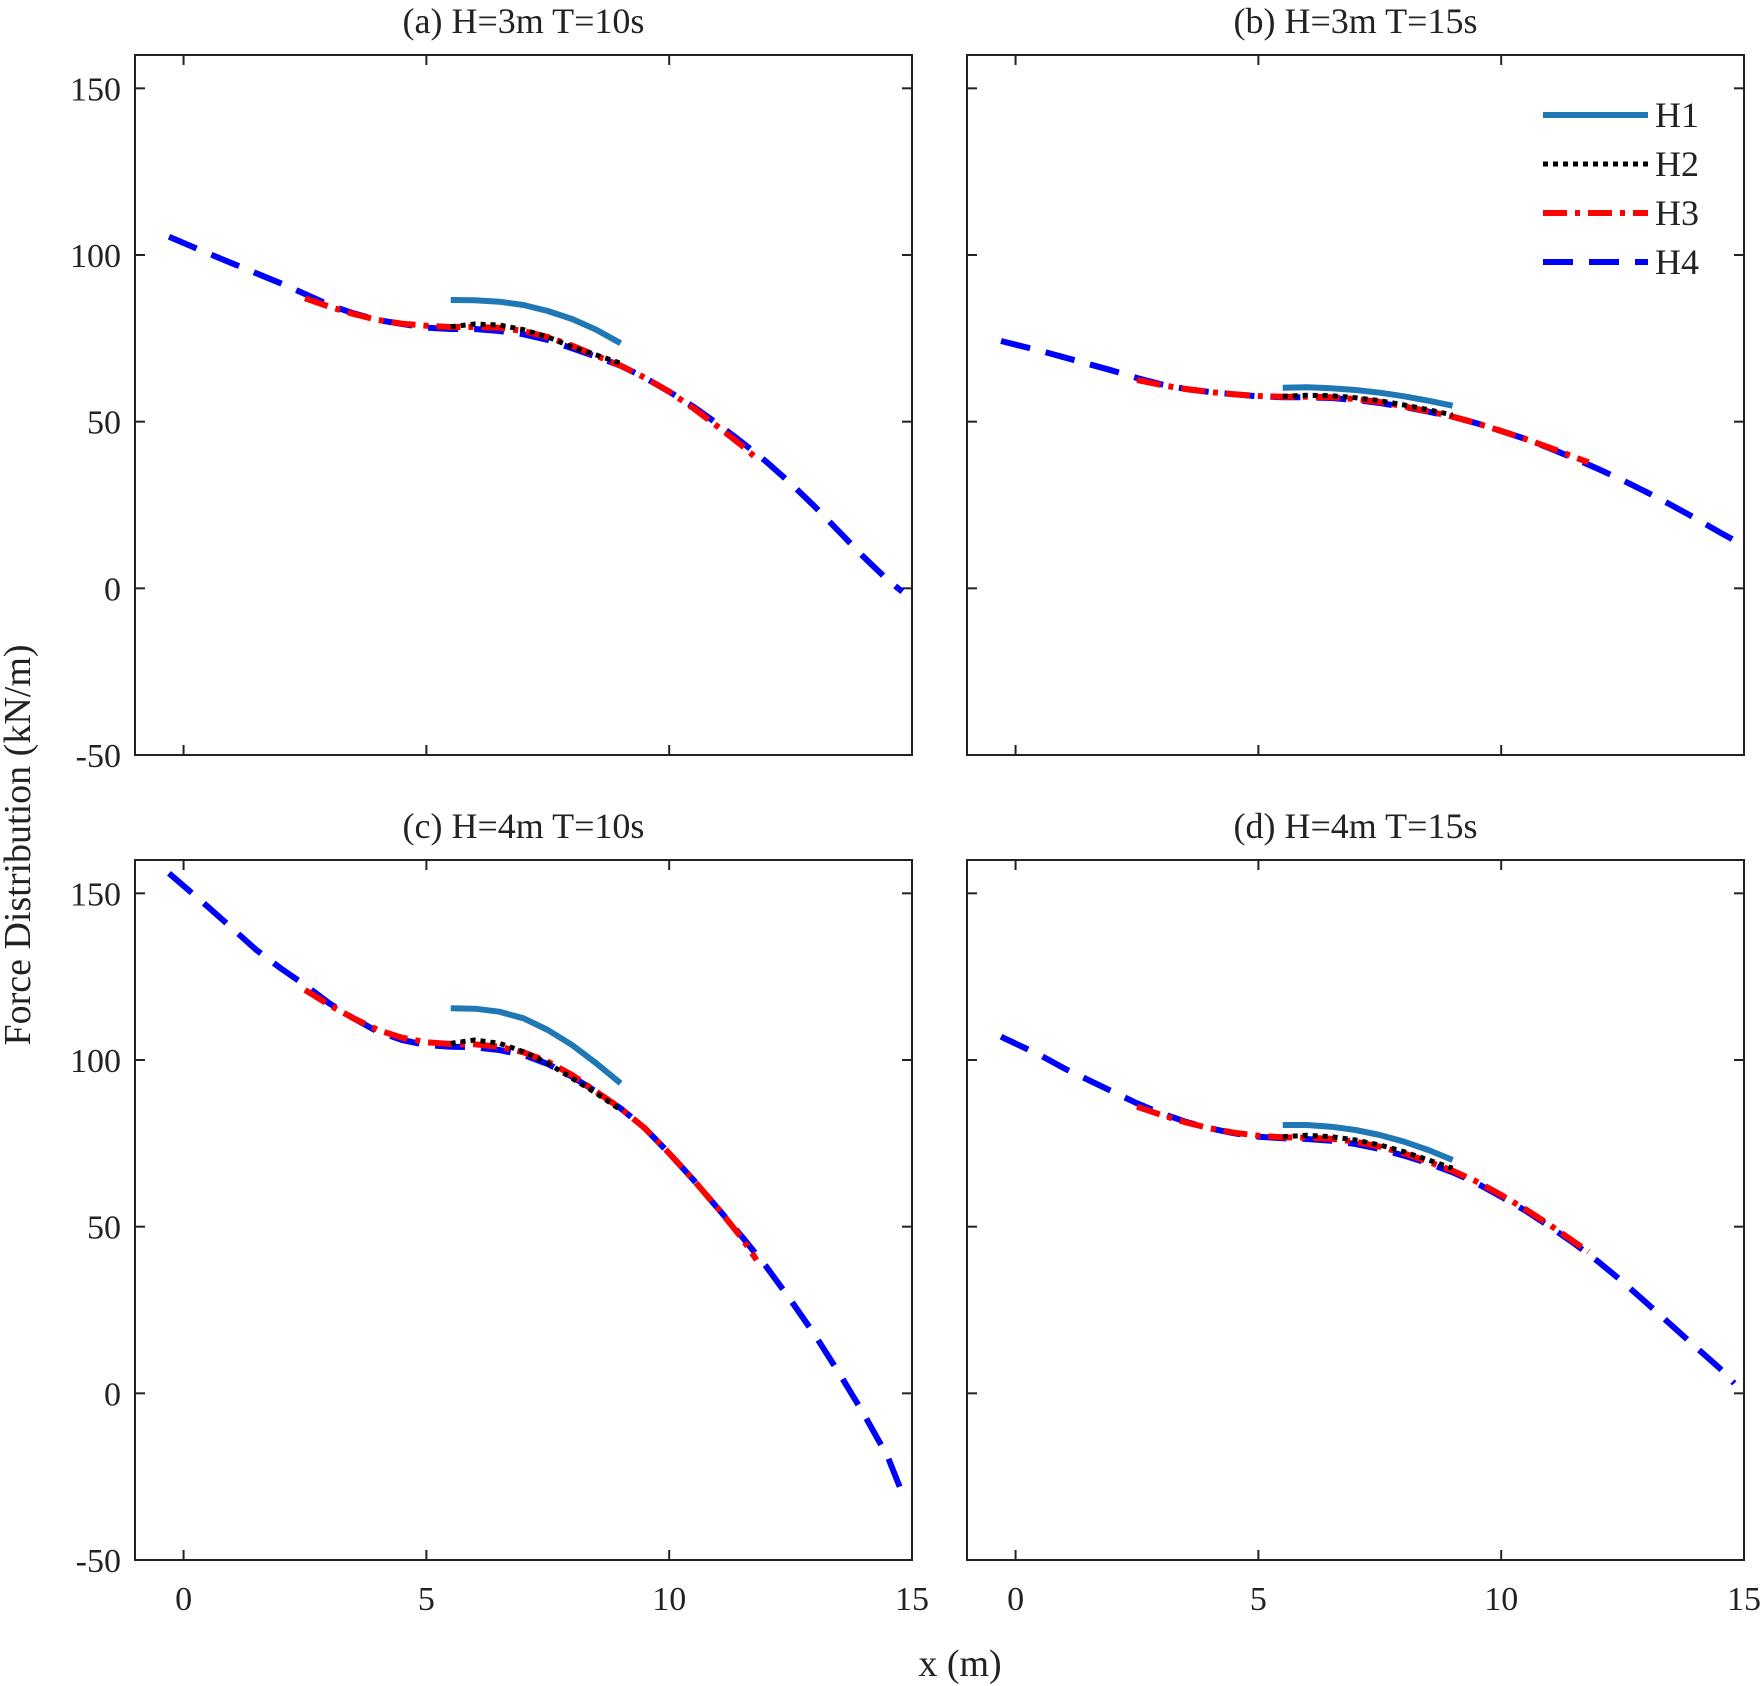 The image size is (1763, 1686). What do you see at coordinates (1677, 164) in the screenshot?
I see `legend-label-h2: H2` at bounding box center [1677, 164].